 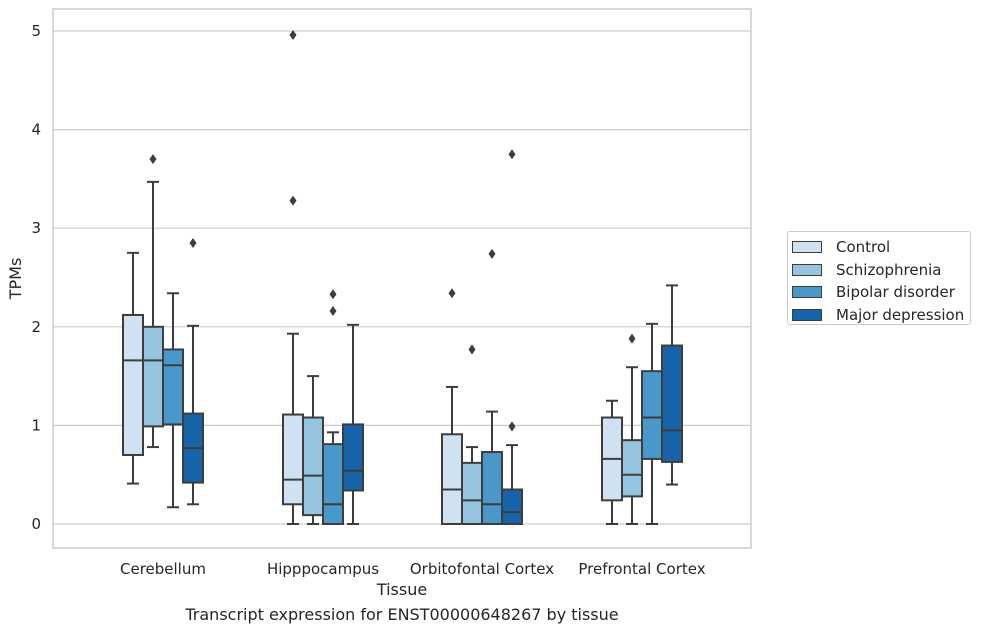 I want to click on x-tick-label: Orbitofontal Cortex, so click(x=482, y=569).